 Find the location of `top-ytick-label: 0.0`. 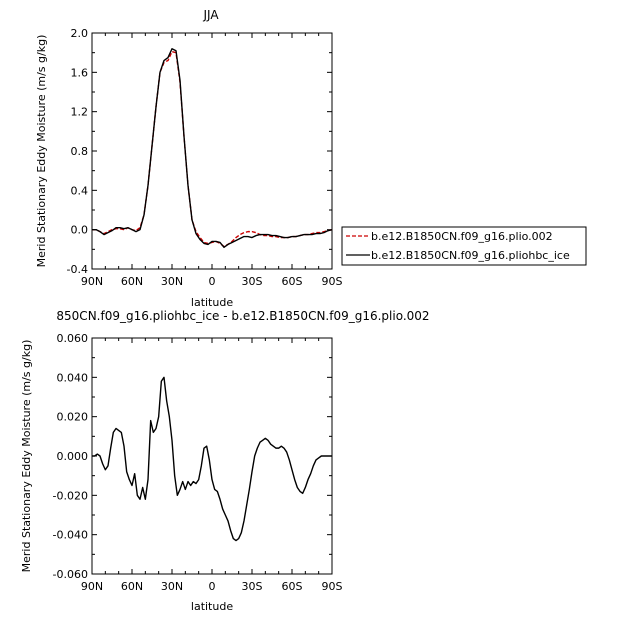

top-ytick-label: 0.0 is located at coordinates (80, 230).